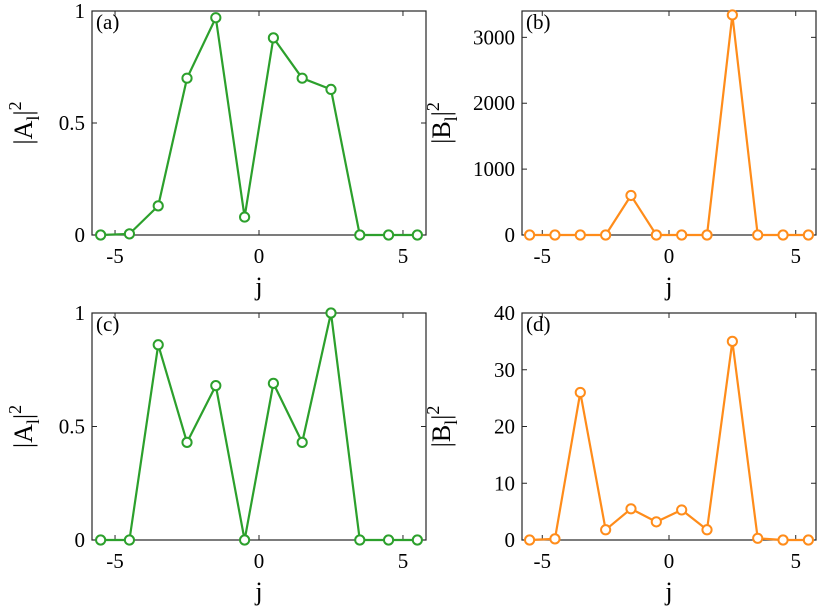  What do you see at coordinates (504, 427) in the screenshot?
I see `y-tick-label: 20` at bounding box center [504, 427].